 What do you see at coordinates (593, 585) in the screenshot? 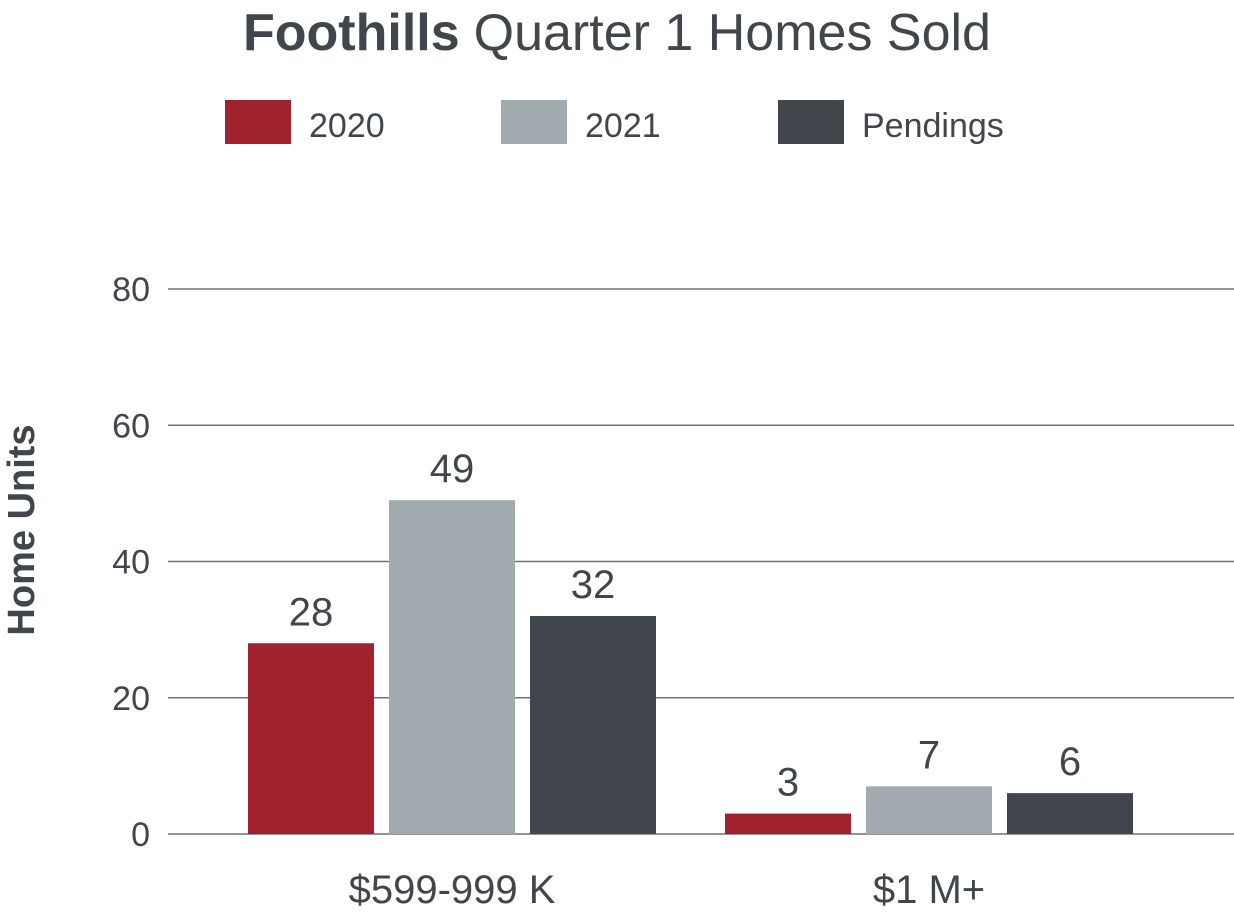
I see `bar-value-label: 32` at bounding box center [593, 585].